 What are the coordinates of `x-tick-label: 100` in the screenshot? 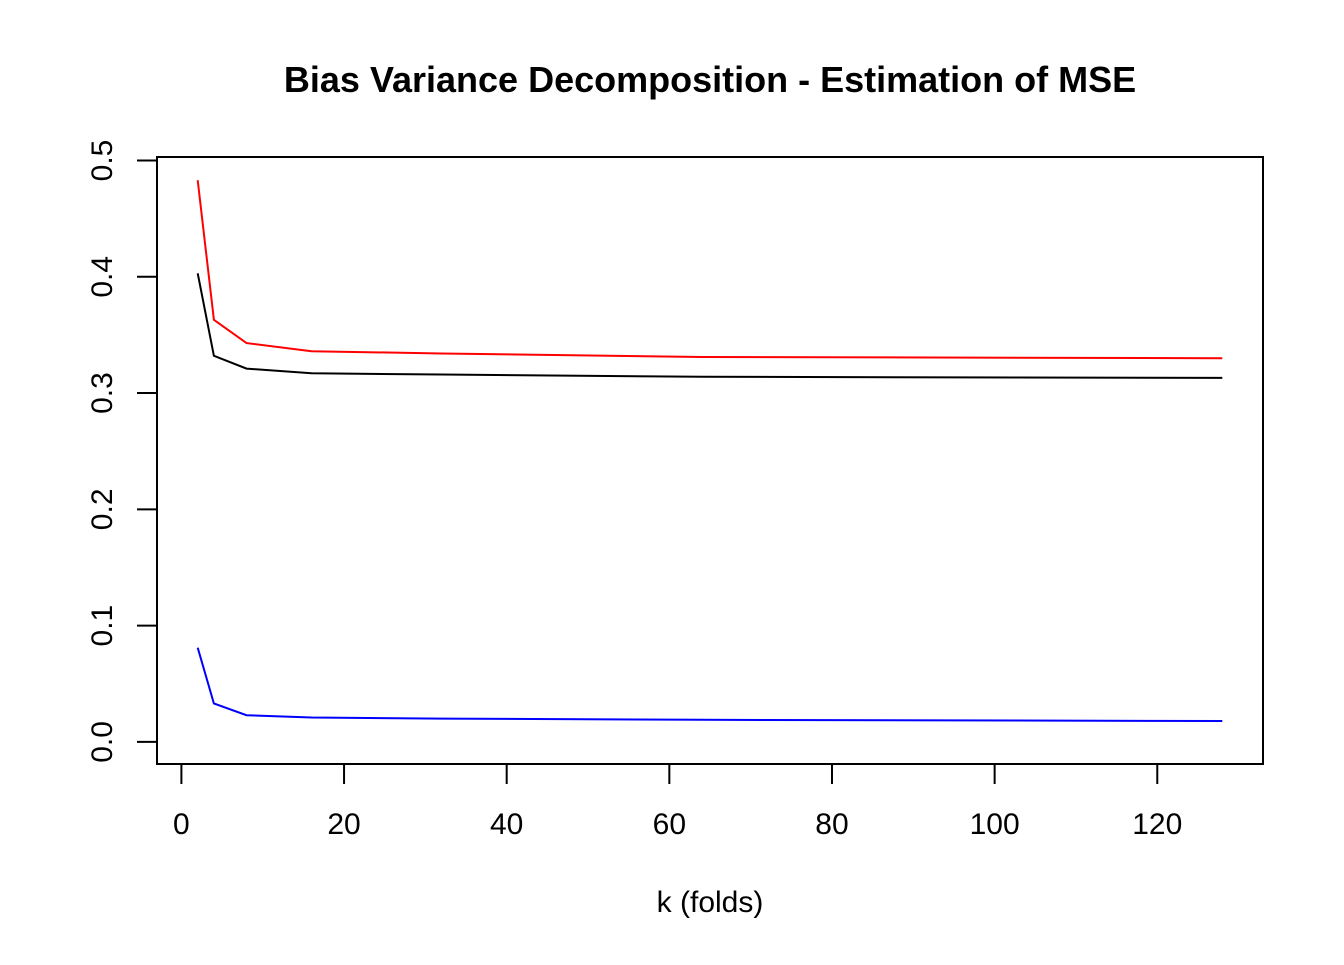 It's located at (995, 824).